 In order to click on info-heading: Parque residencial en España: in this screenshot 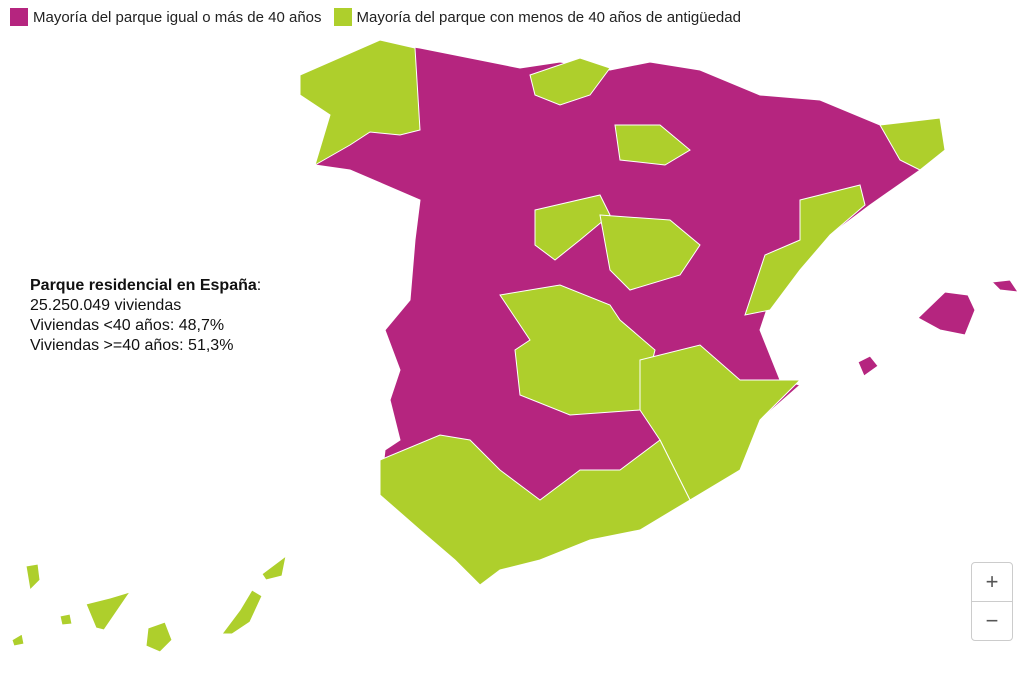, I will do `click(145, 286)`.